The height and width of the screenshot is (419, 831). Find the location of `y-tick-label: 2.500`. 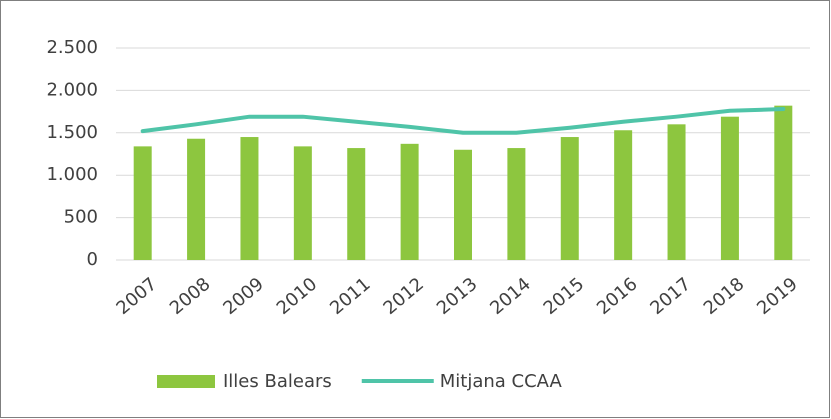

y-tick-label: 2.500 is located at coordinates (72, 47).